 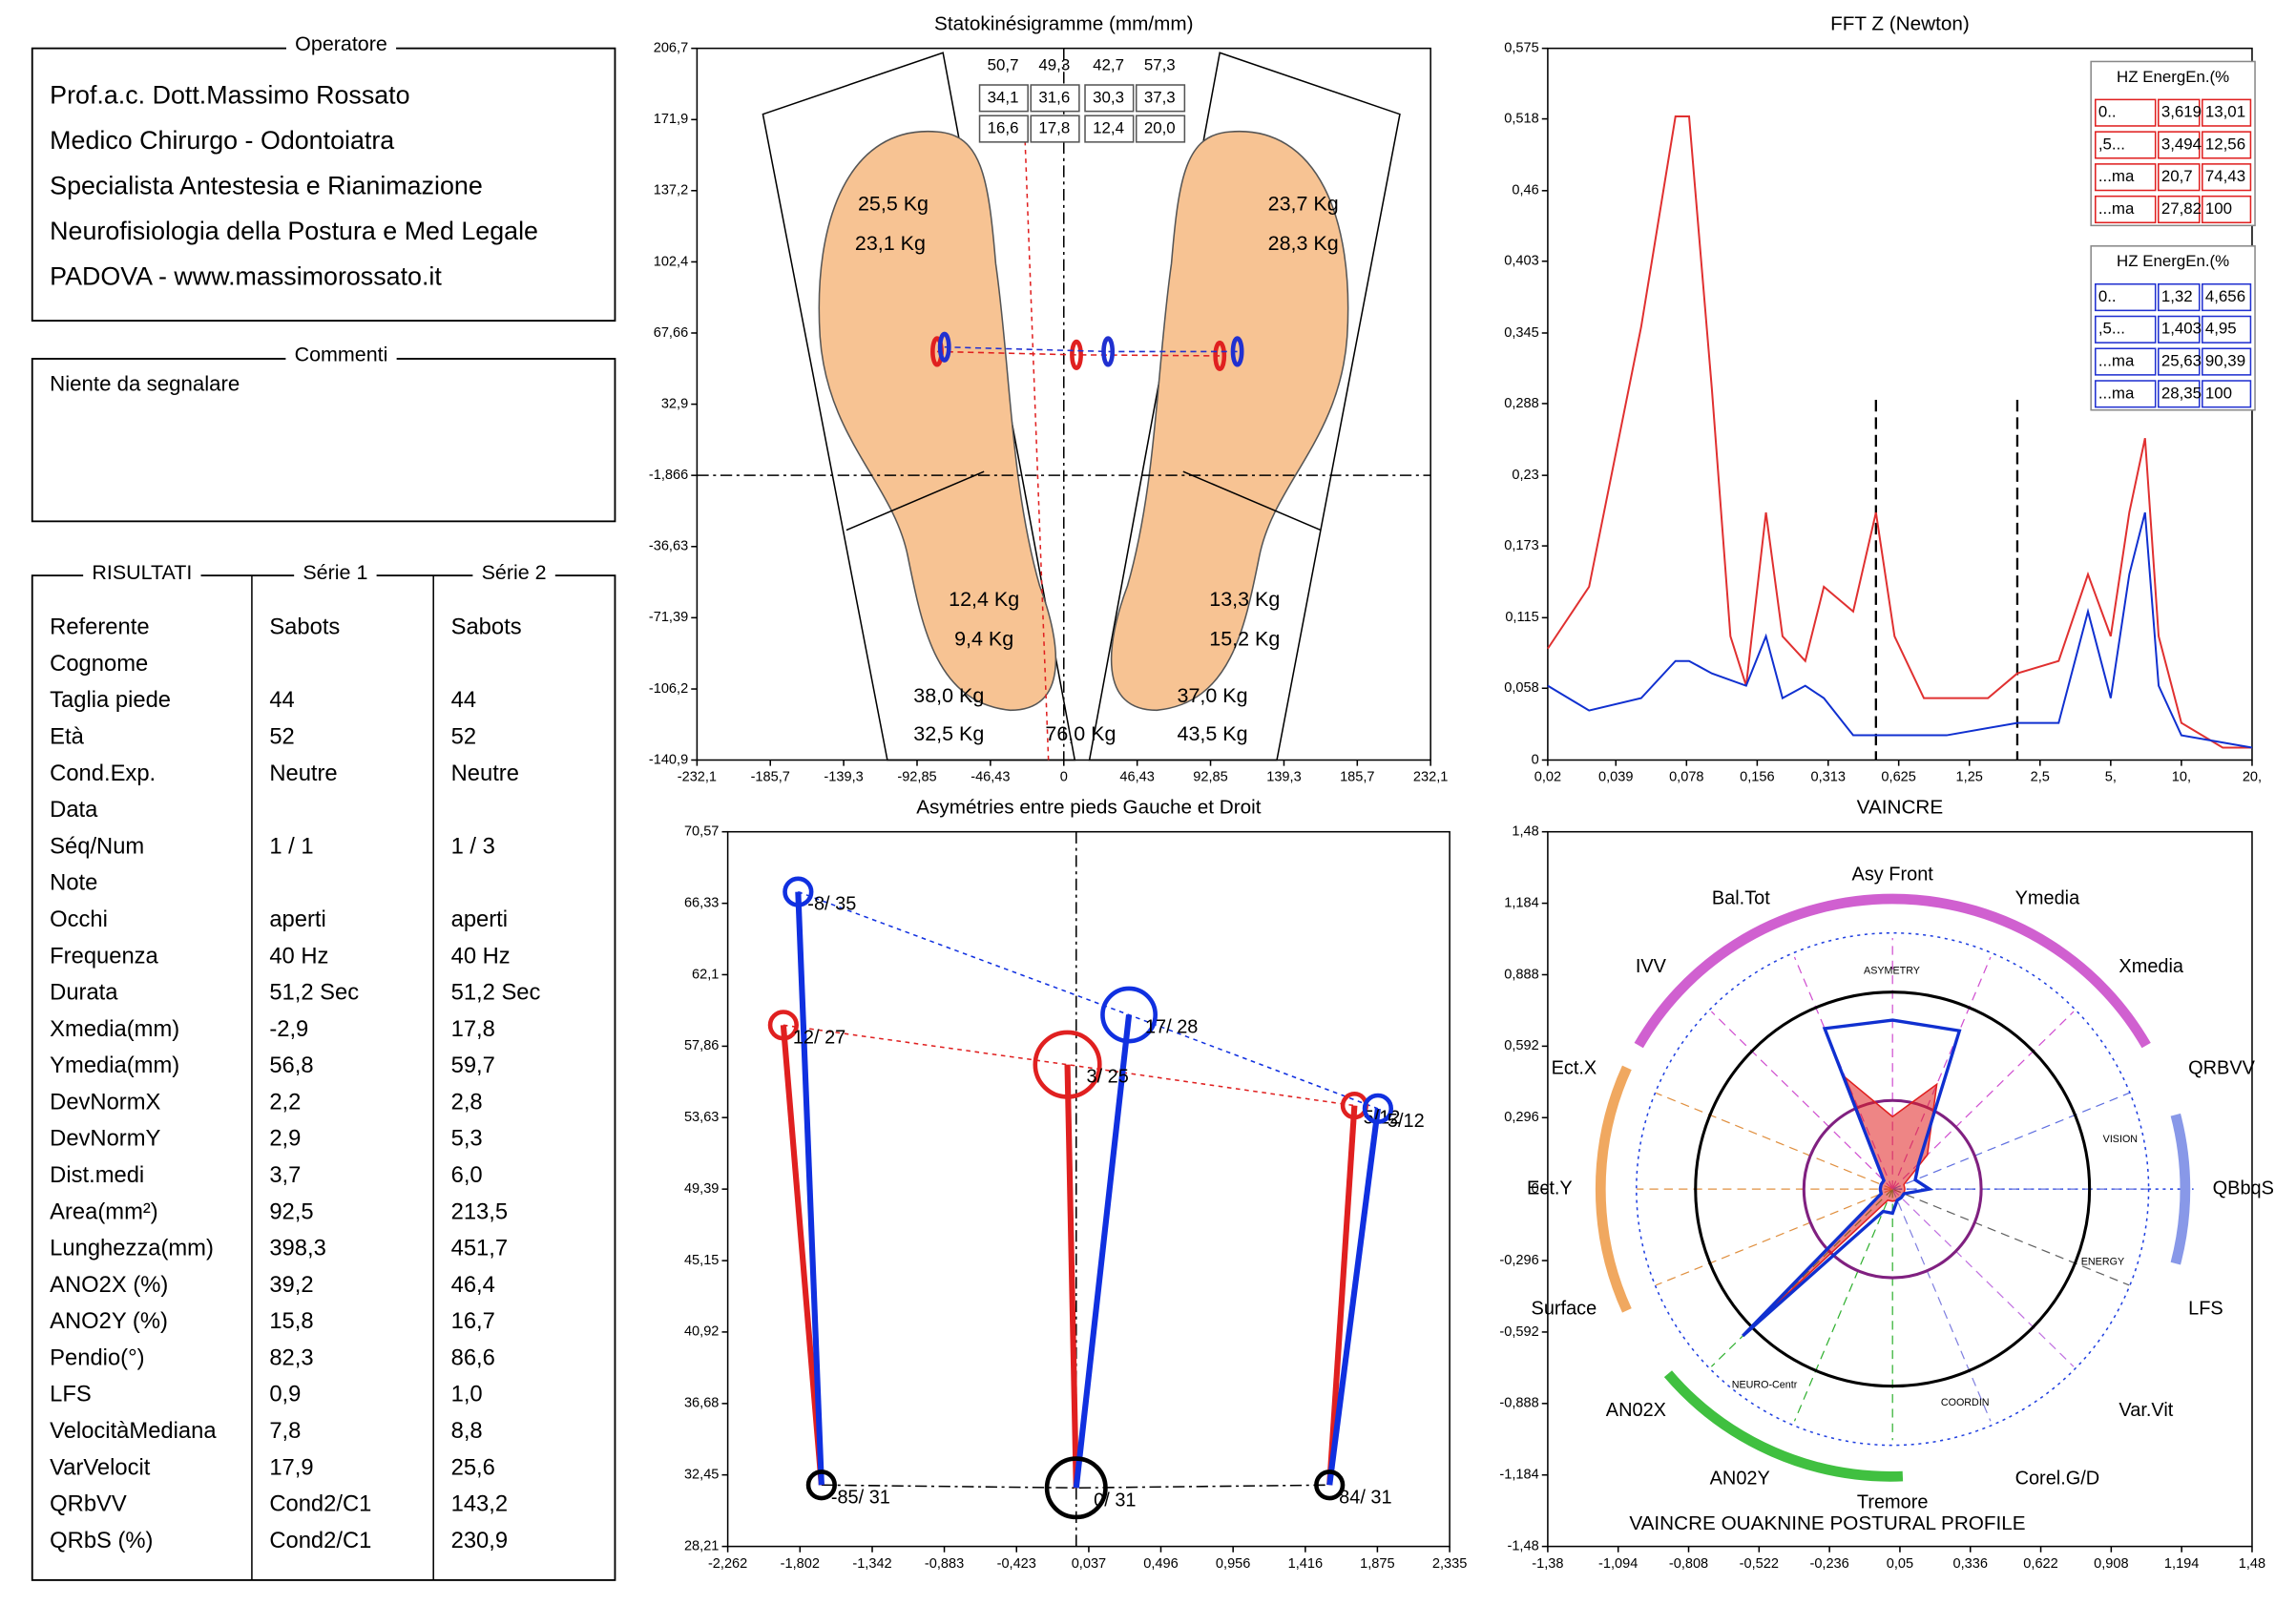 What do you see at coordinates (2219, 393) in the screenshot?
I see `table-value: 100` at bounding box center [2219, 393].